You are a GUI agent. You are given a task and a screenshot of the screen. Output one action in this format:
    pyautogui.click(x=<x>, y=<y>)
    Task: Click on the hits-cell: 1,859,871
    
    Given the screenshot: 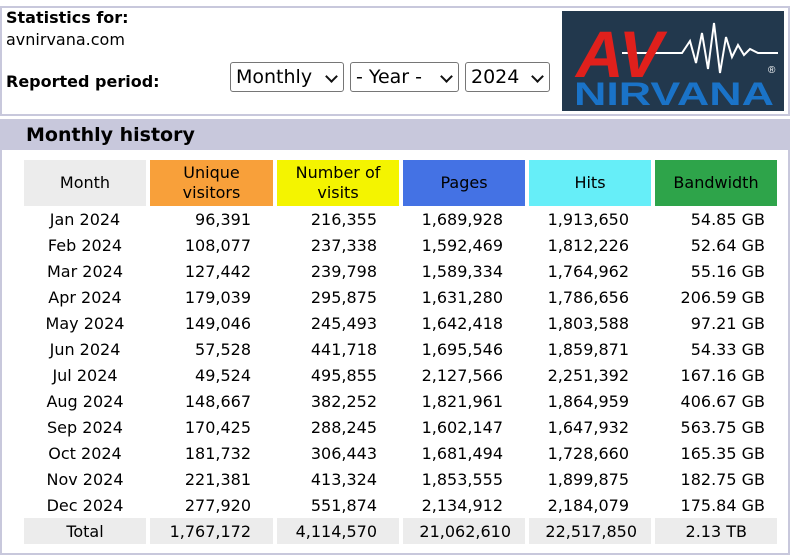 What is the action you would take?
    pyautogui.click(x=588, y=349)
    